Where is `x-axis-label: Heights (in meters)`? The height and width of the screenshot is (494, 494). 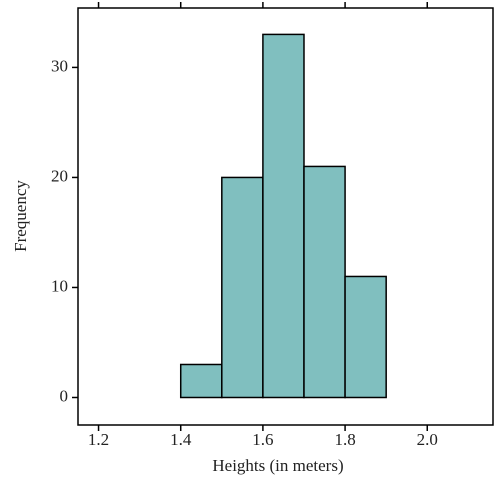 x-axis-label: Heights (in meters) is located at coordinates (277, 465).